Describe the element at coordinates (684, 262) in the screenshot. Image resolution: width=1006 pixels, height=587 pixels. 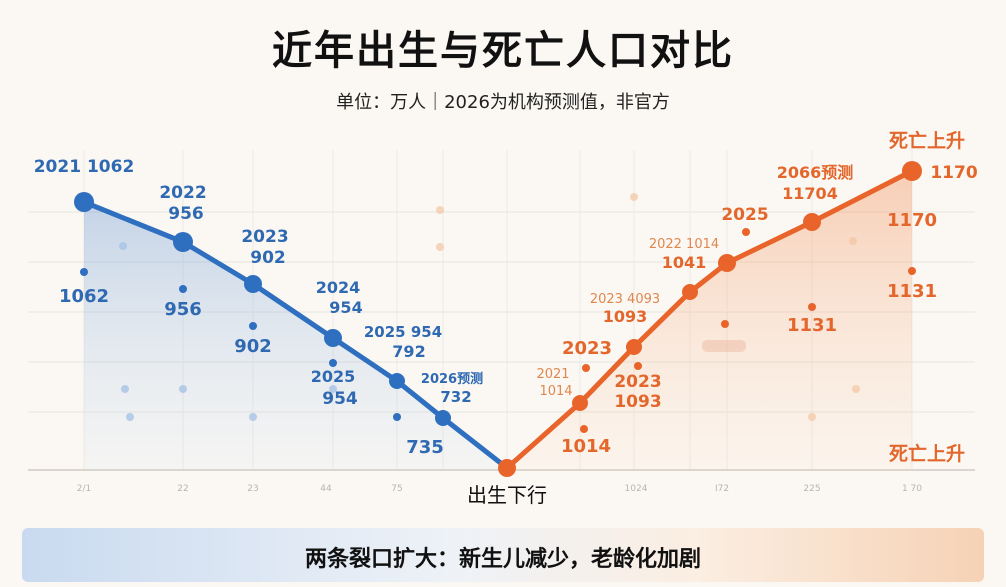
I see `data-label: 1041` at that location.